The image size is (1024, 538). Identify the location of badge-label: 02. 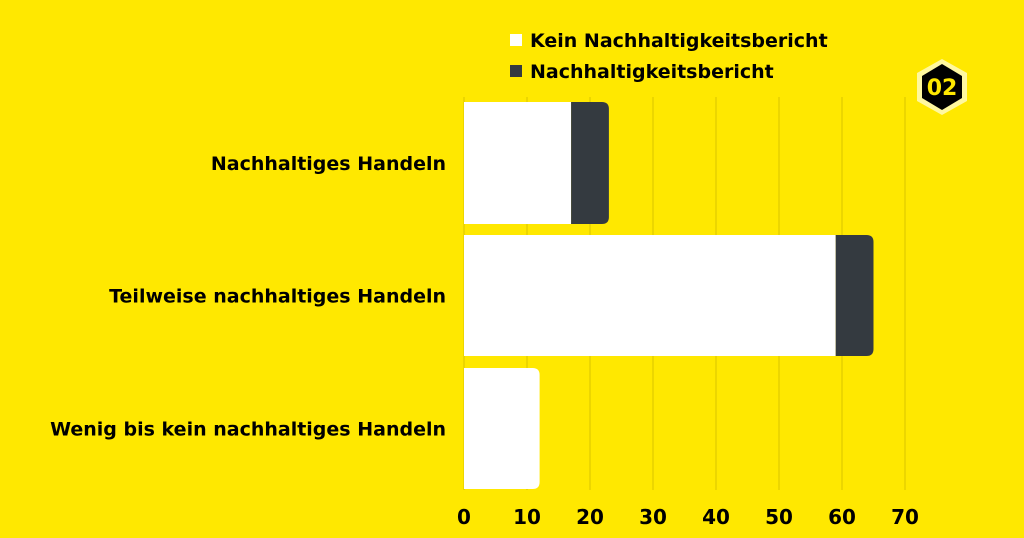
(942, 88).